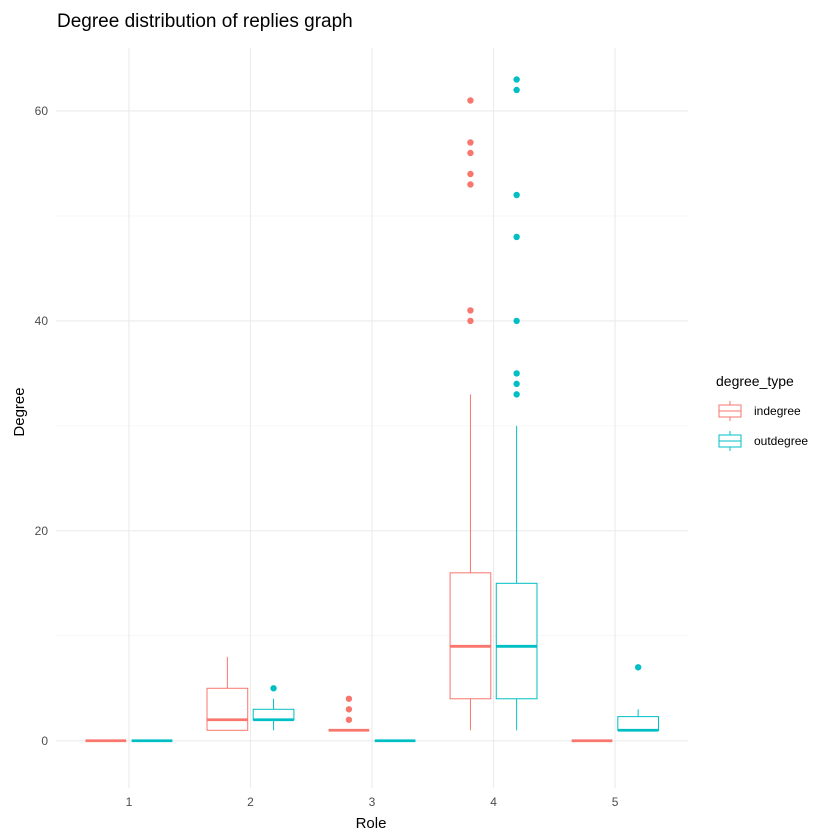 This screenshot has width=840, height=840. I want to click on y-axis-title: Degree, so click(19, 411).